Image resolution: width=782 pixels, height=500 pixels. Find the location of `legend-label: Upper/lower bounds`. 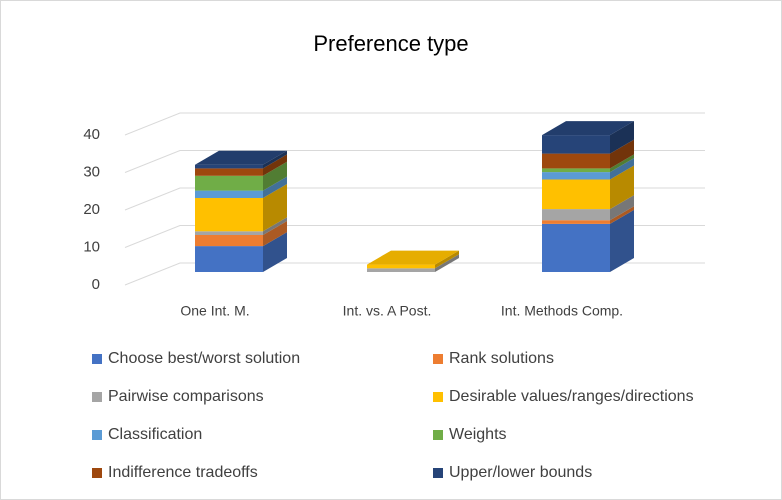

legend-label: Upper/lower bounds is located at coordinates (520, 472).